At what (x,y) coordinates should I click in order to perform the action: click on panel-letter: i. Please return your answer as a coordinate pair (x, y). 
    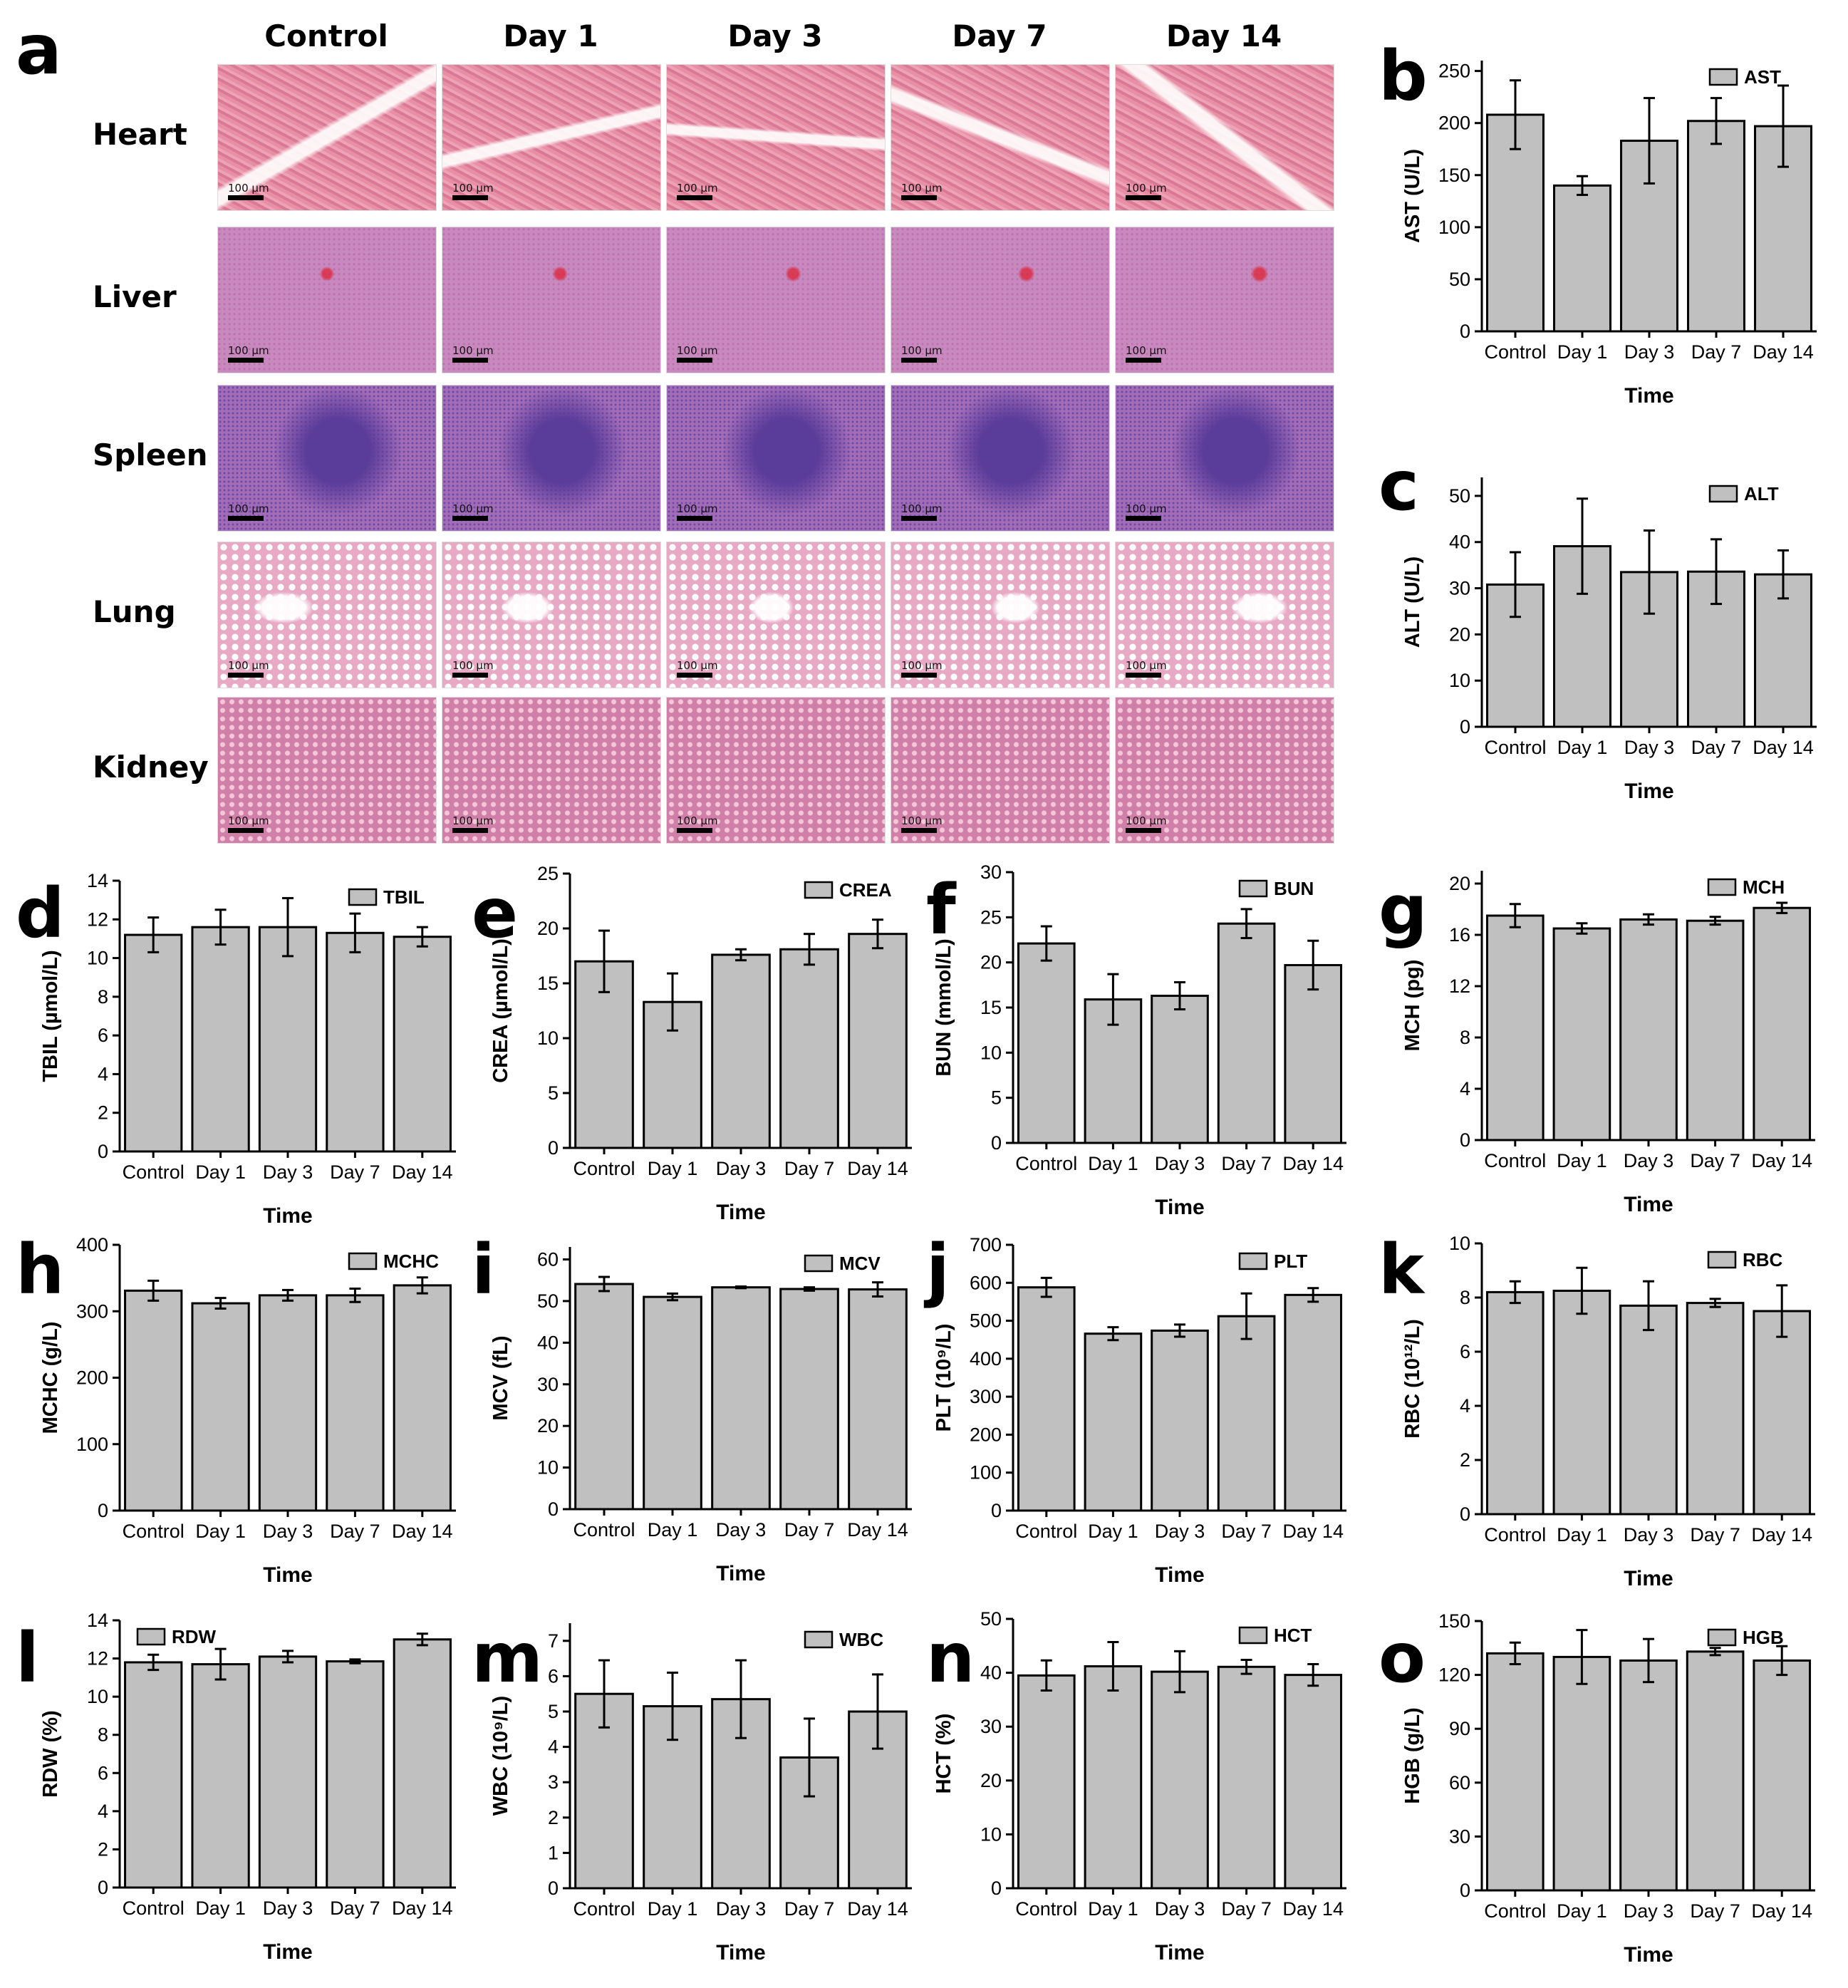
    Looking at the image, I should click on (483, 1270).